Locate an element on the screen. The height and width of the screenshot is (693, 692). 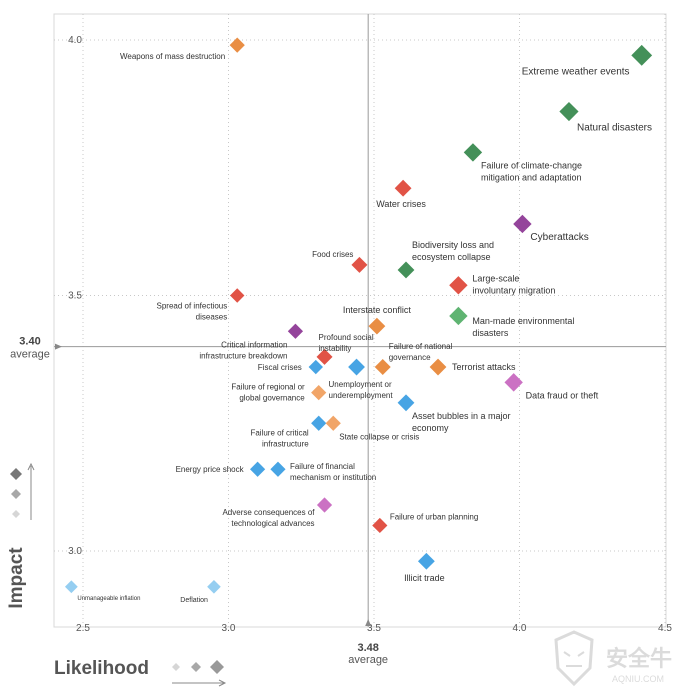
y-tick-label: 4.0 is located at coordinates (75, 40).